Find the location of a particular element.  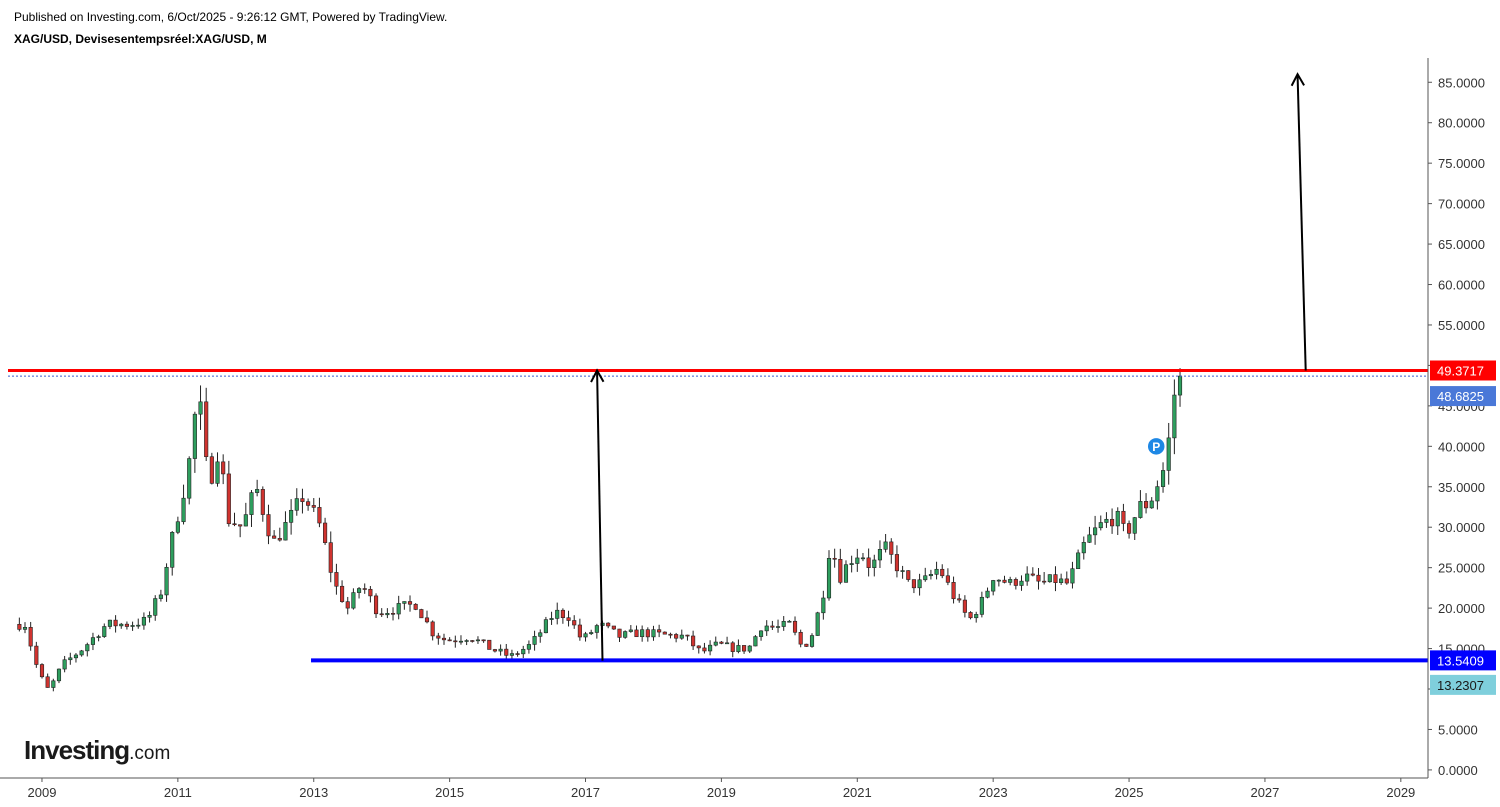

x-tick-label: 2013 is located at coordinates (313, 792).